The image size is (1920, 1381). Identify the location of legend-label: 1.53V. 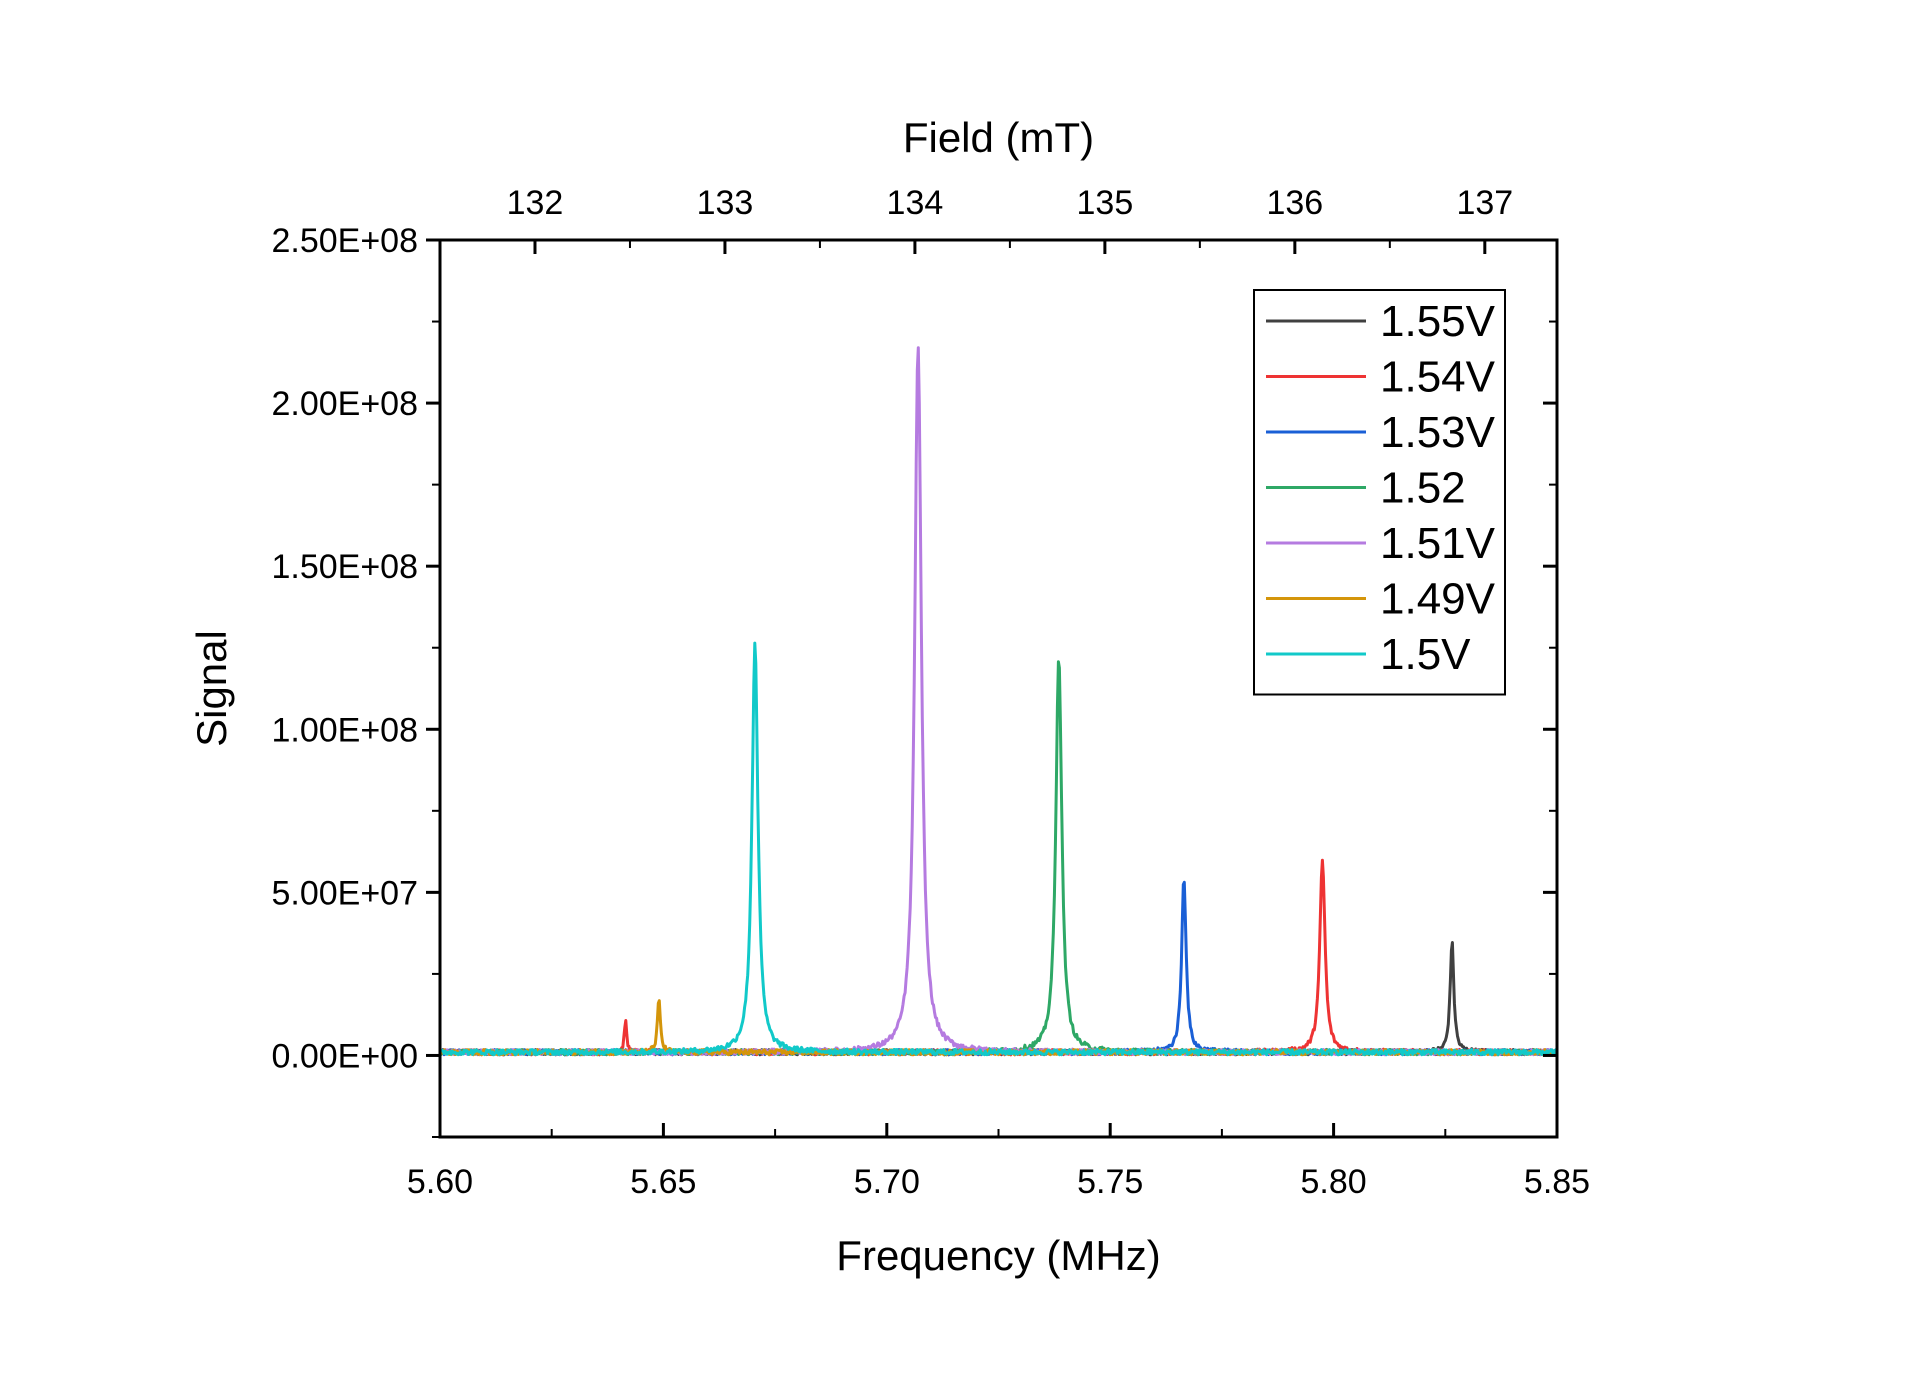
(1438, 432).